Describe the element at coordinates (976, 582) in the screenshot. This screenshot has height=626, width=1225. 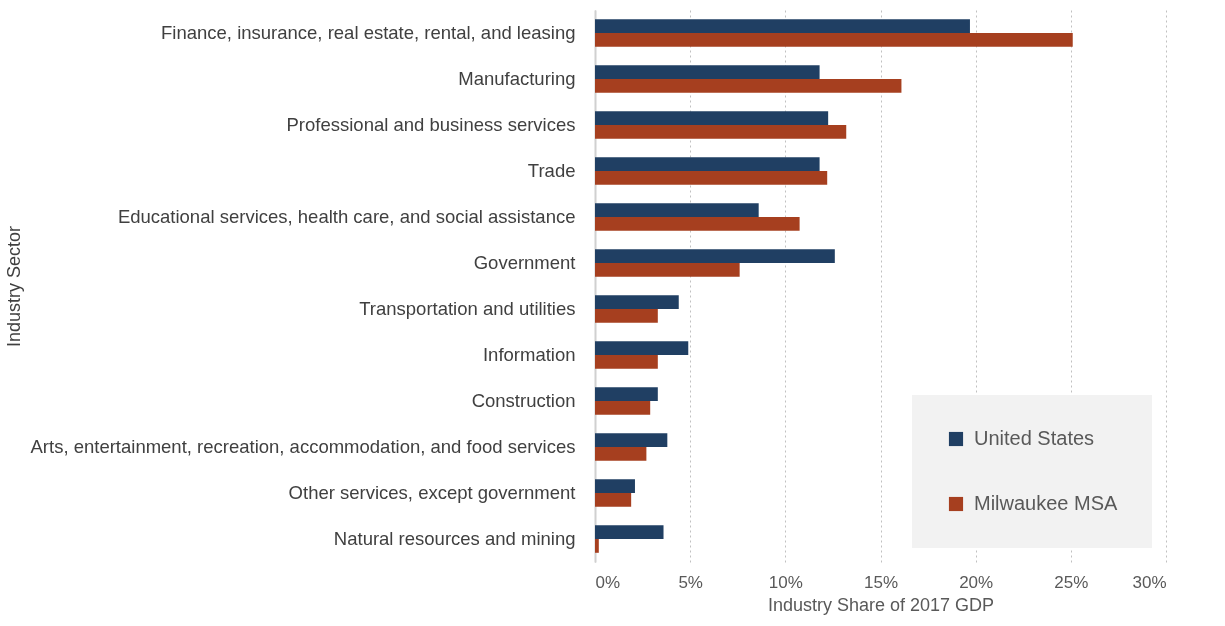
I see `x-tick-label: 20%` at that location.